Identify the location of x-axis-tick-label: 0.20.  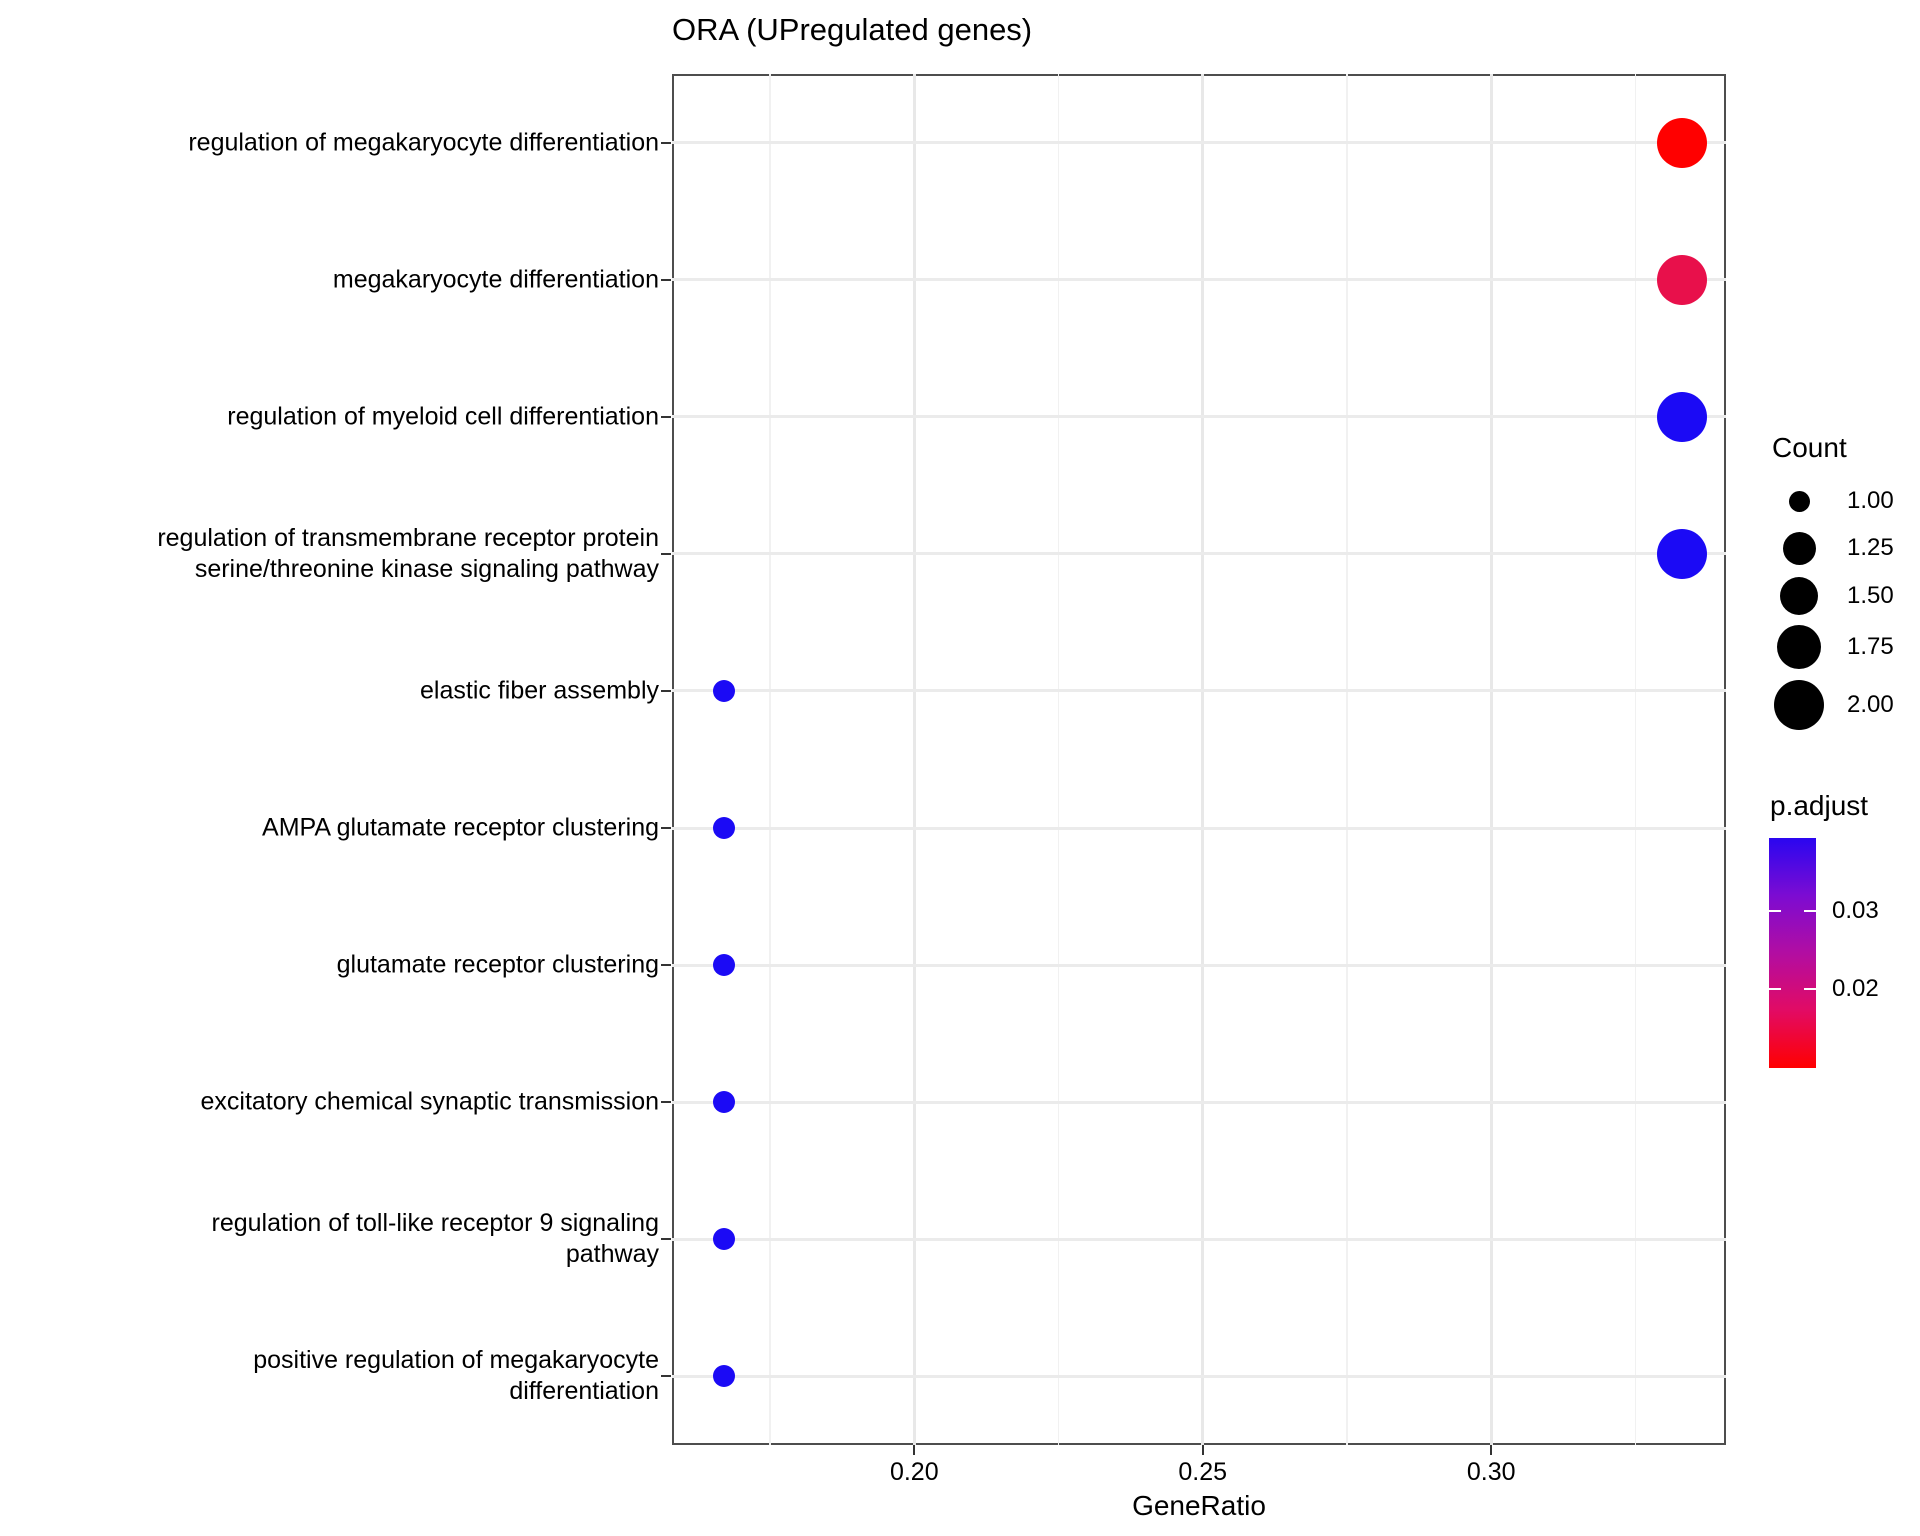
(914, 1472).